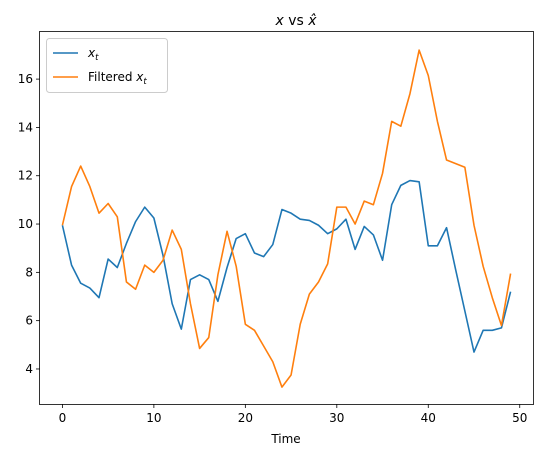  Describe the element at coordinates (25, 127) in the screenshot. I see `y-tick-label: 14` at that location.